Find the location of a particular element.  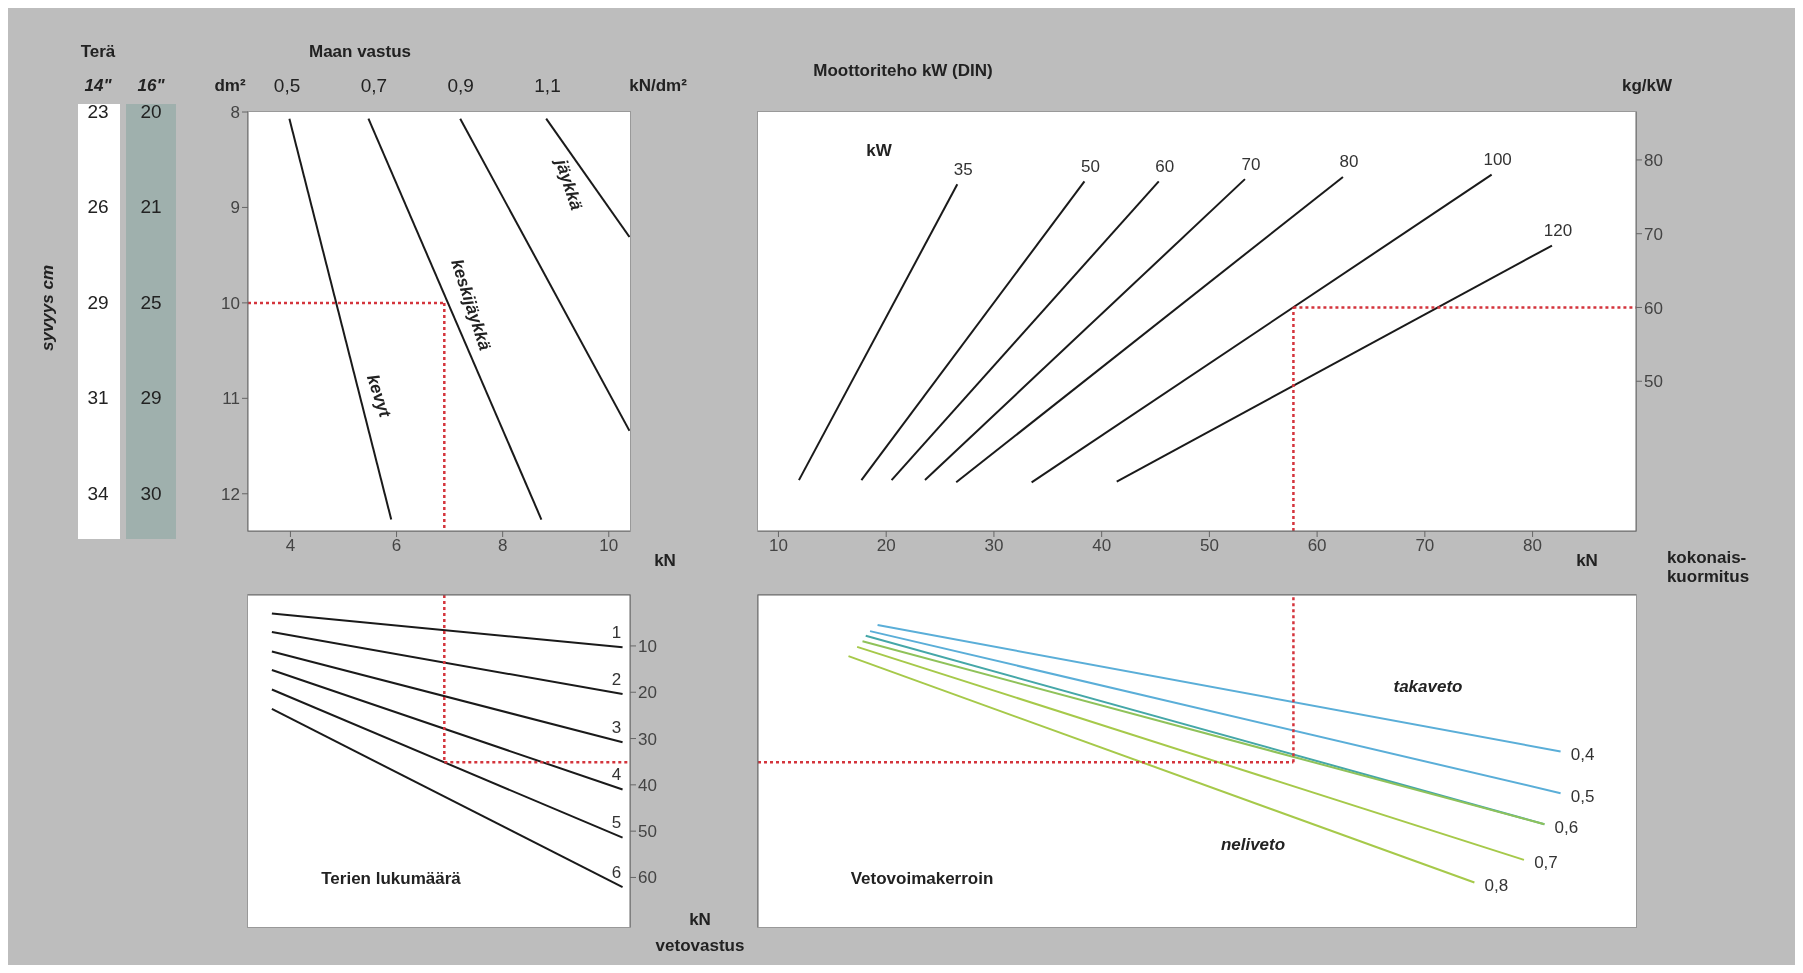

series-label: 0,6 is located at coordinates (1566, 827).